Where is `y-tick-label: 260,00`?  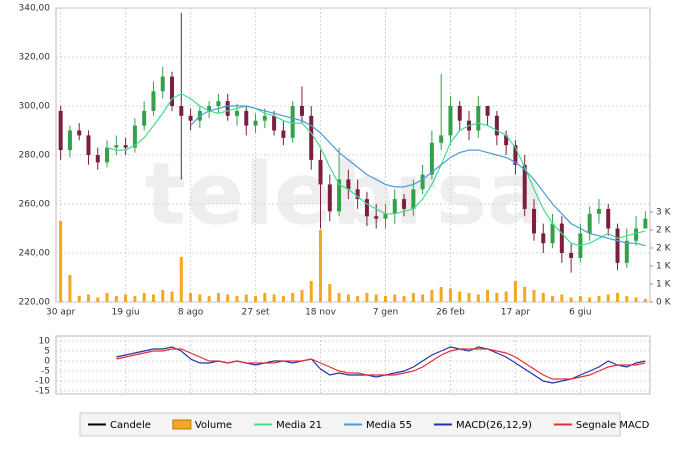
y-tick-label: 260,00 is located at coordinates (35, 205).